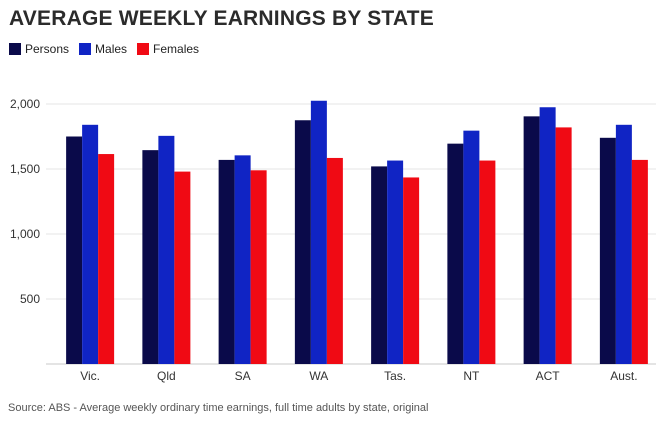 The width and height of the screenshot is (660, 424). Describe the element at coordinates (106, 259) in the screenshot. I see `bar-females-vic` at that location.